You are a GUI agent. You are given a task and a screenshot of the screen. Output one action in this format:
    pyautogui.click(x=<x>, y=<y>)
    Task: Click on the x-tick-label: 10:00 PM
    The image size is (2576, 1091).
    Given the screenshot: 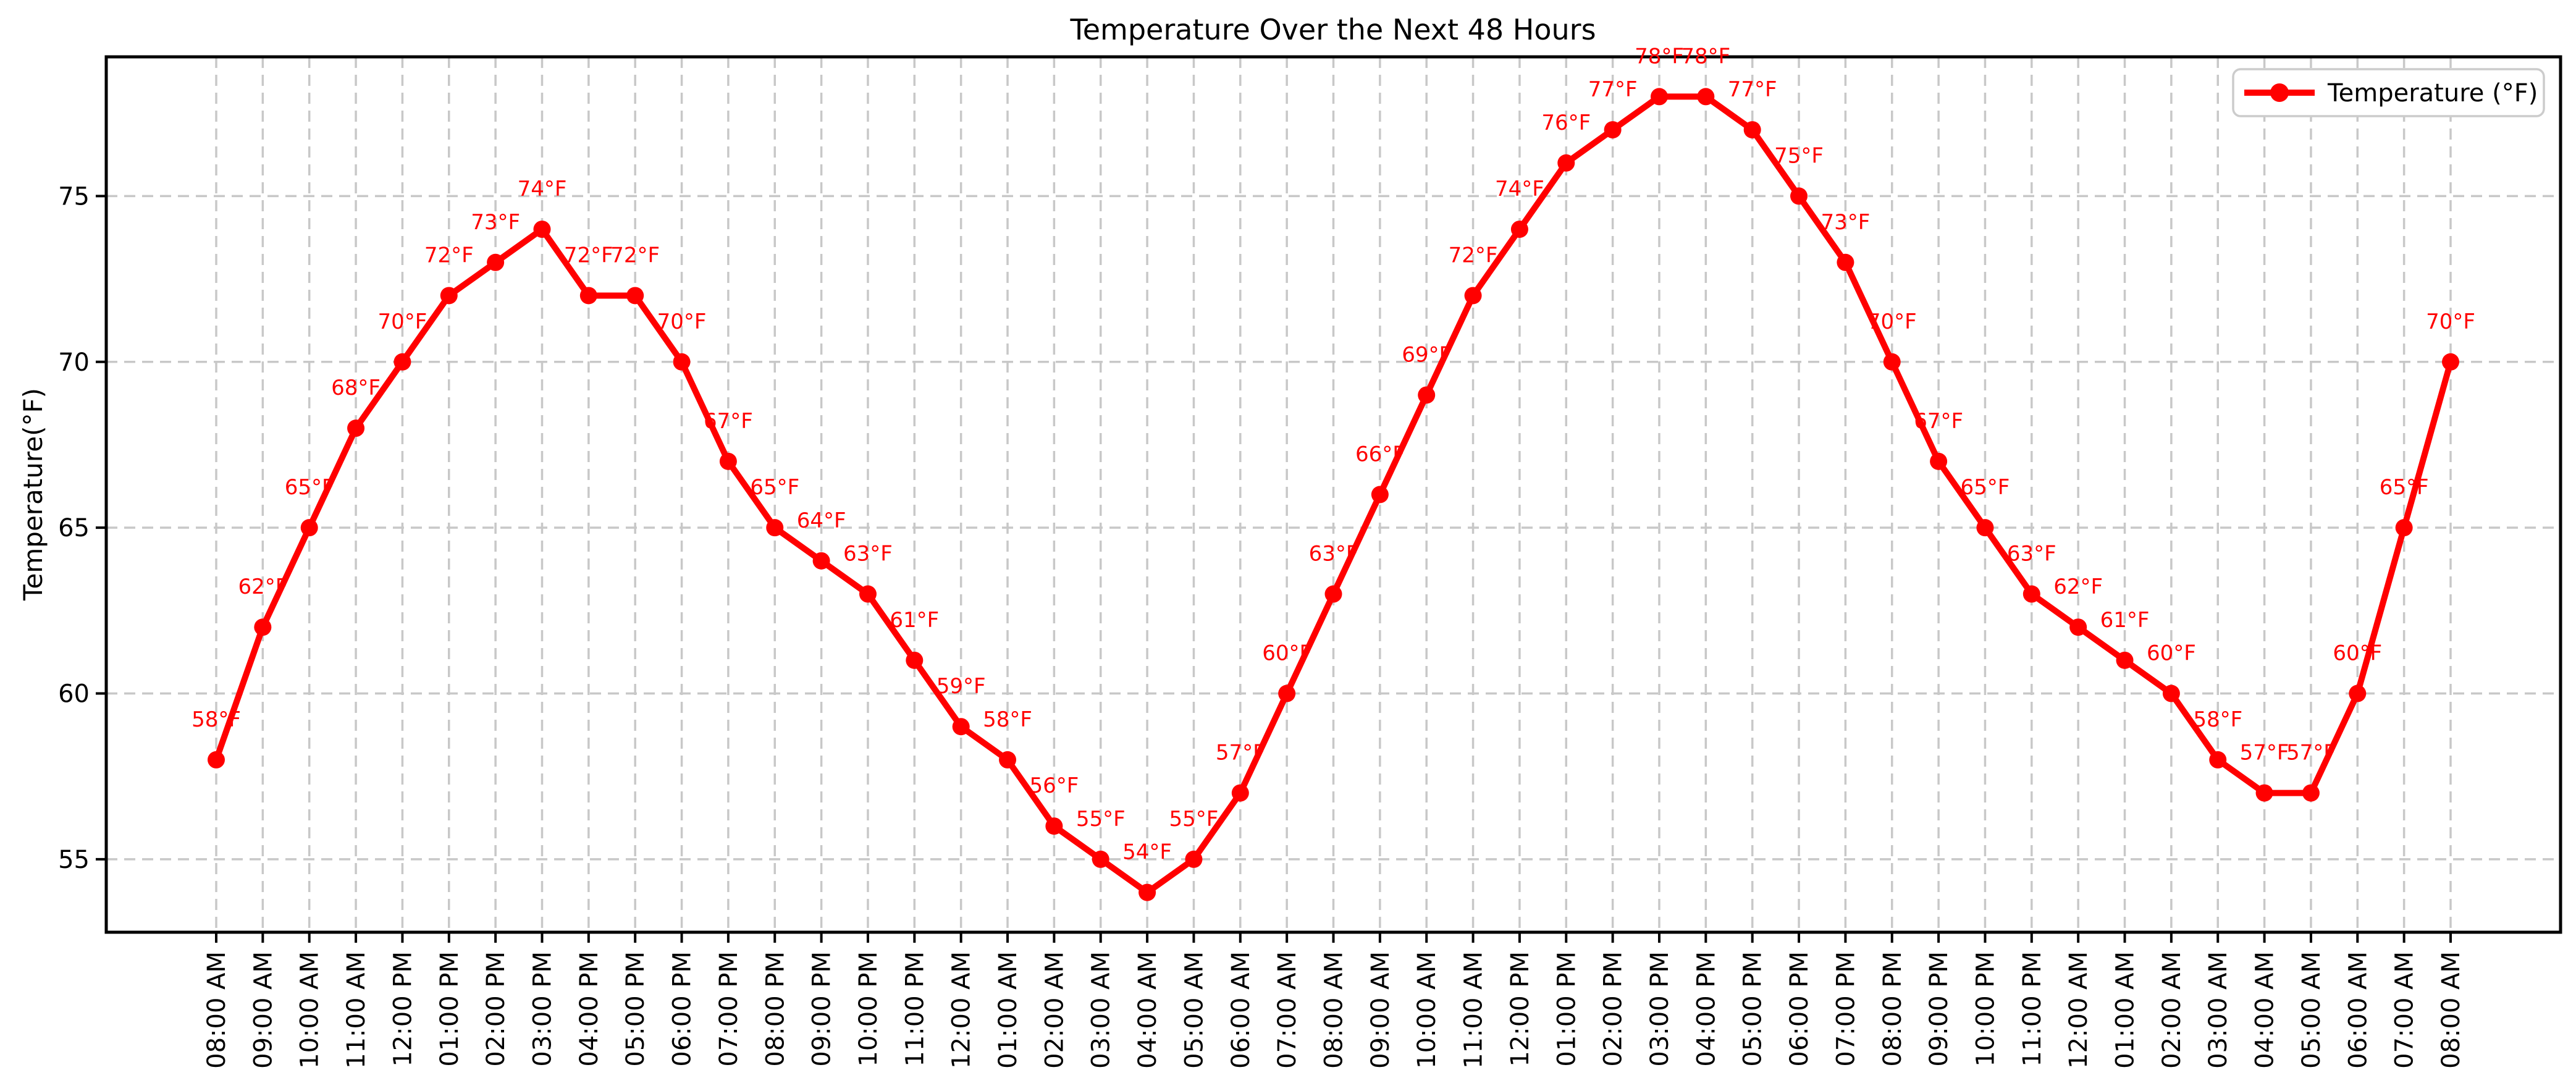 What is the action you would take?
    pyautogui.click(x=868, y=1009)
    